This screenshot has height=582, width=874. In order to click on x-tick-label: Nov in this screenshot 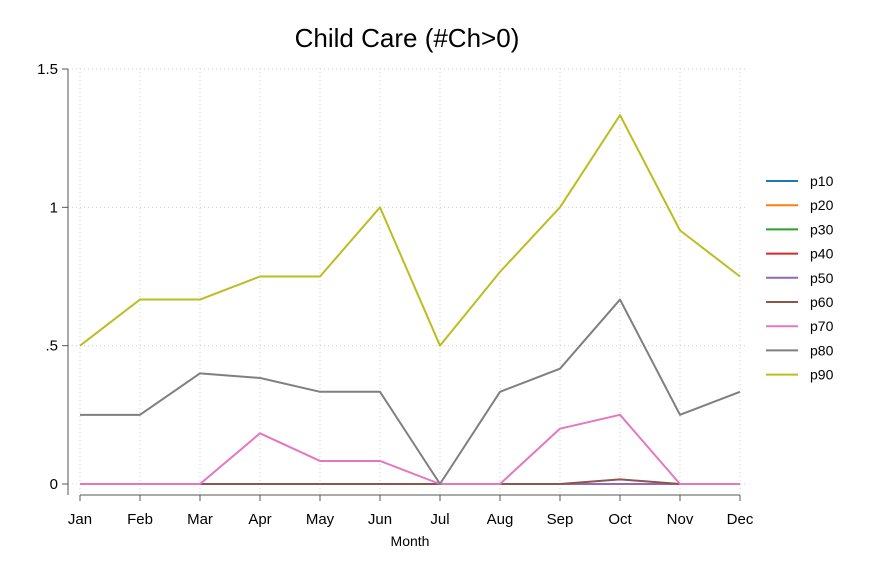, I will do `click(680, 519)`.